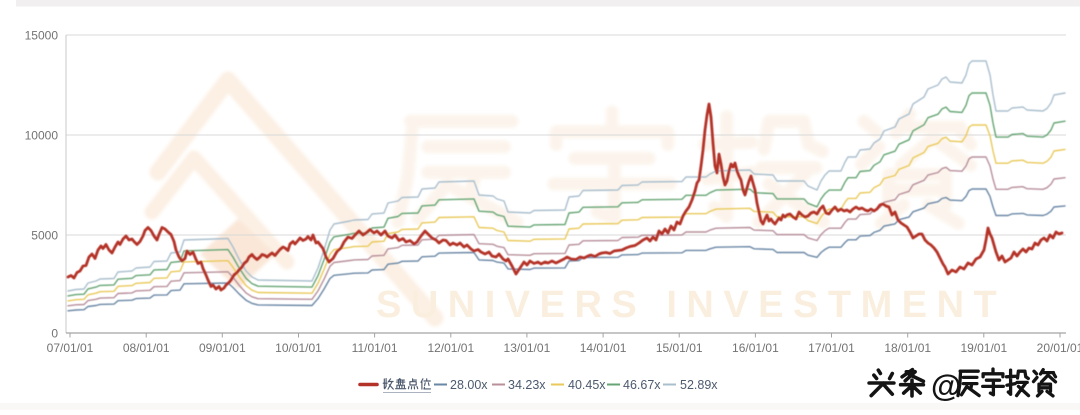  Describe the element at coordinates (603, 348) in the screenshot. I see `svg-text: 14/01/01` at that location.